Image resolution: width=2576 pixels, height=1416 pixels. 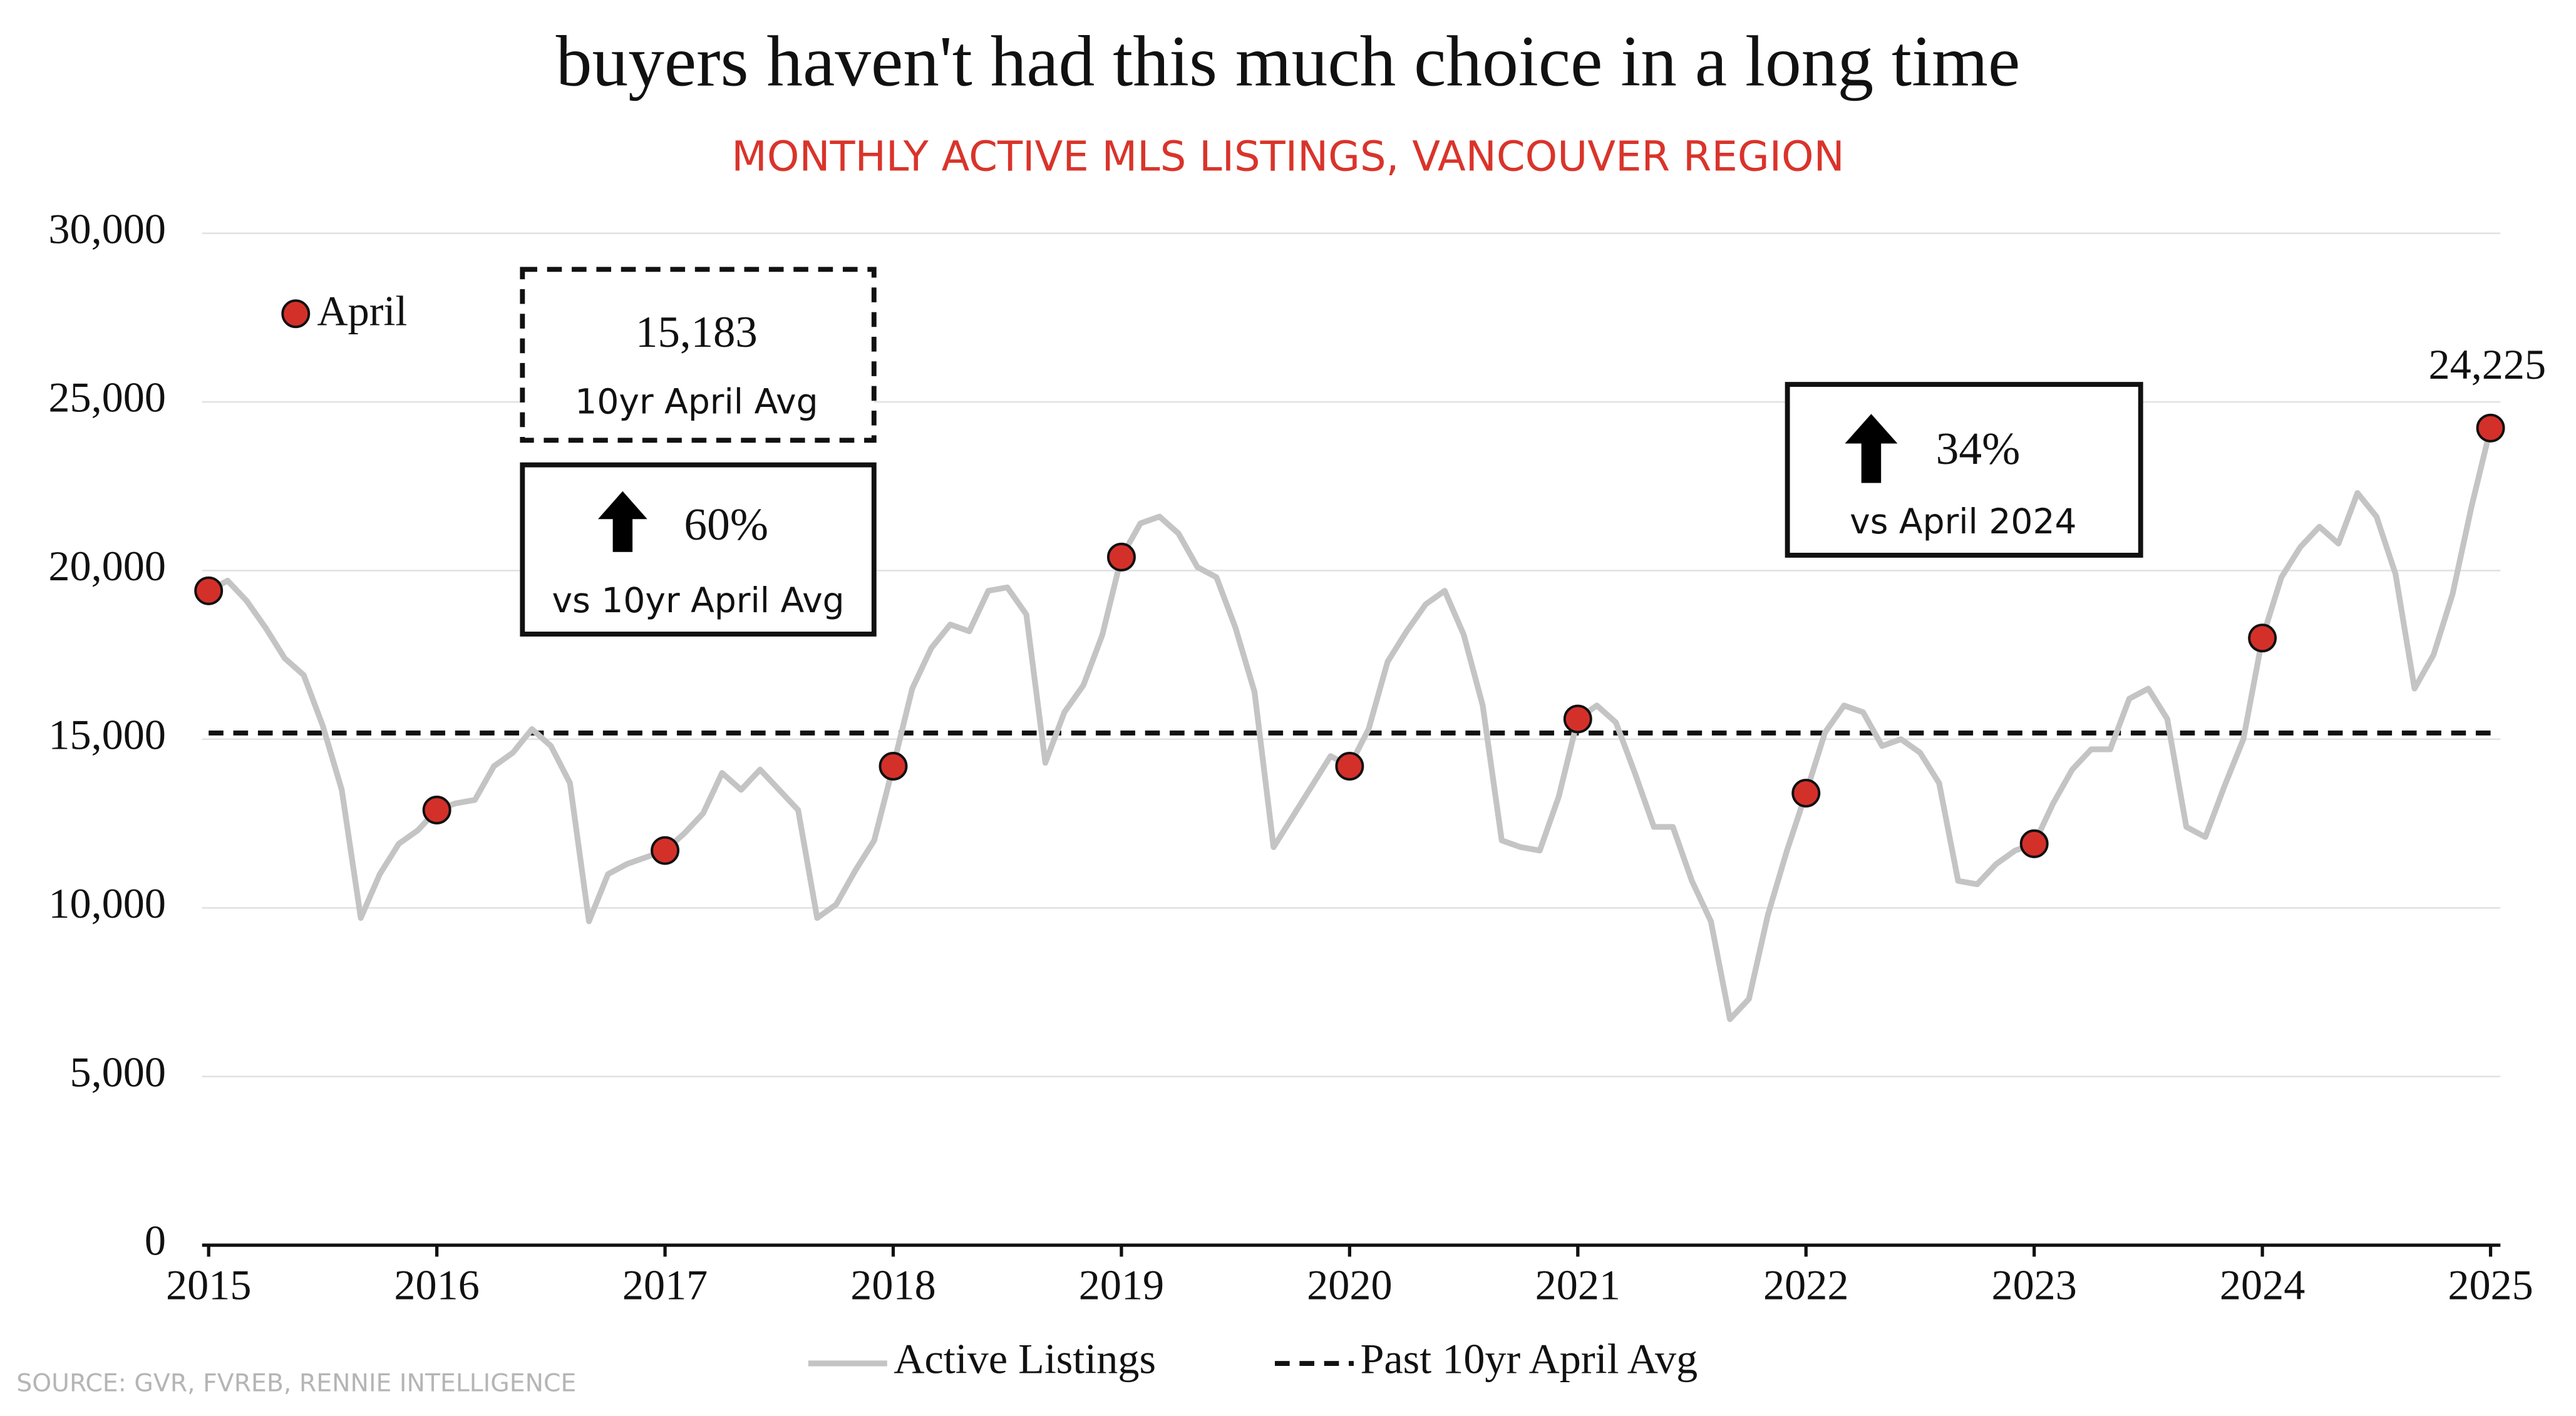 What do you see at coordinates (107, 903) in the screenshot?
I see `y-tick-label: 10,000` at bounding box center [107, 903].